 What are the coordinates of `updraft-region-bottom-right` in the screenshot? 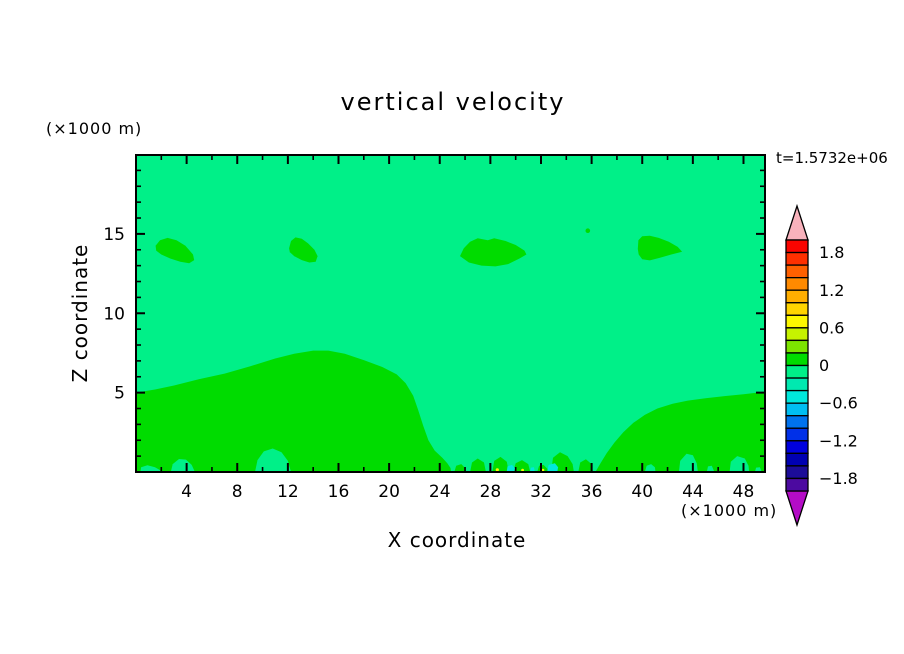 It's located at (680, 431).